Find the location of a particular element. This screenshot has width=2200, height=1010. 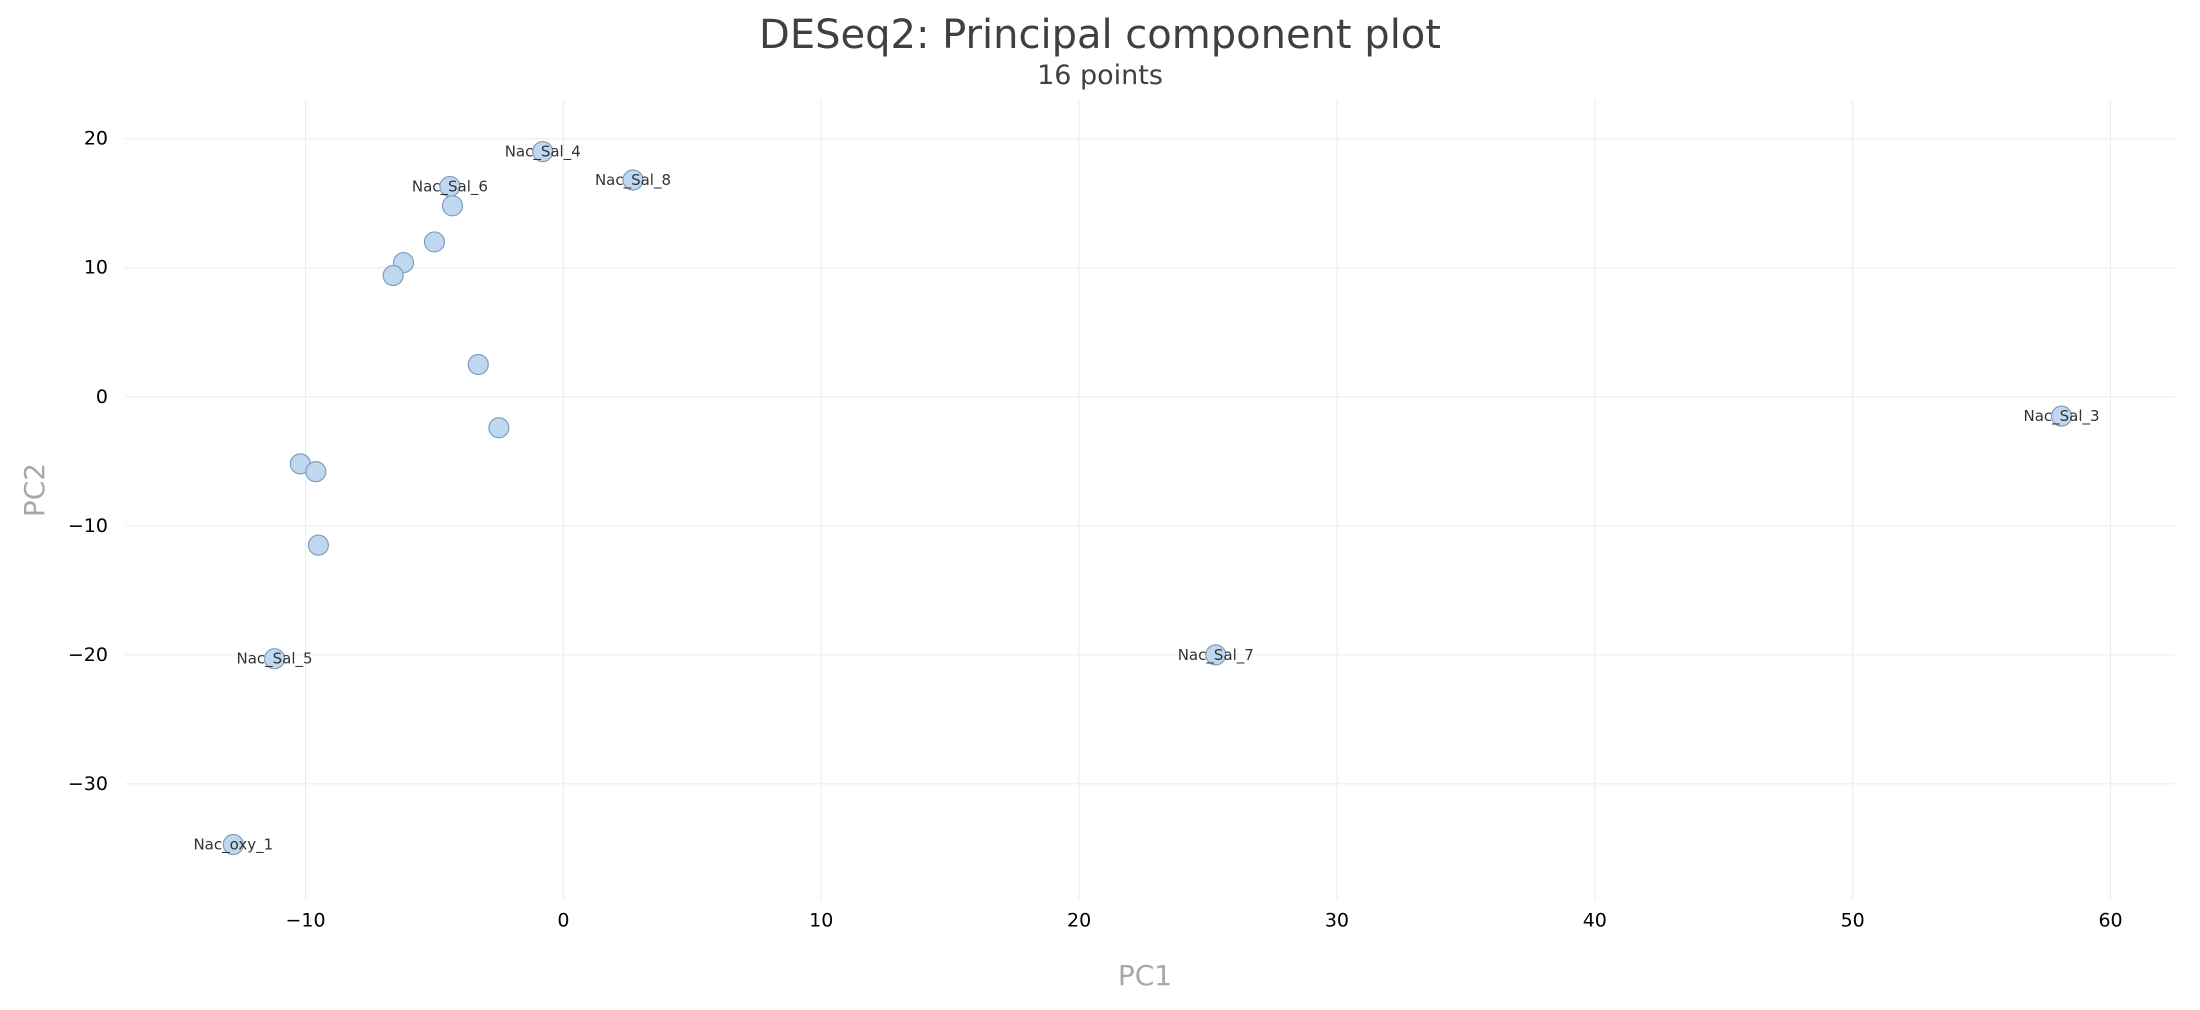

point-label: Nac_Sal_3 is located at coordinates (2061, 416).